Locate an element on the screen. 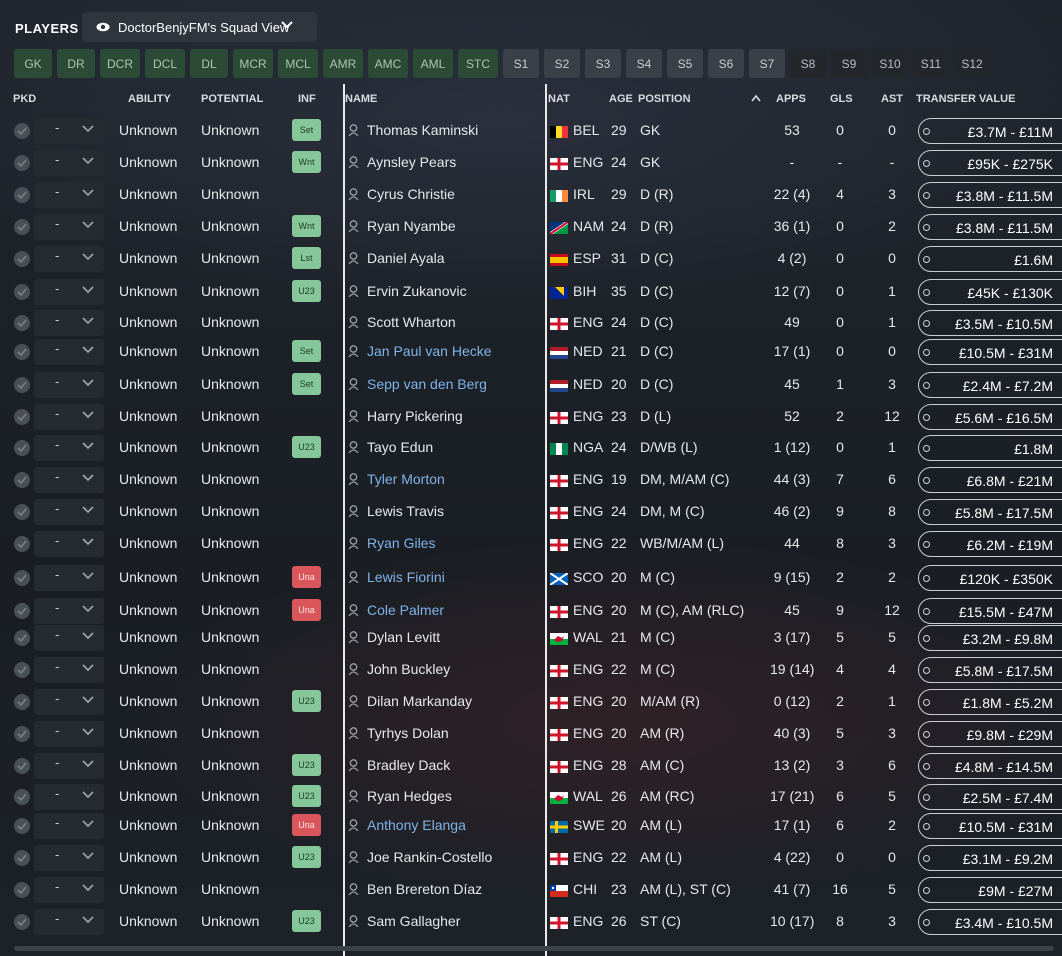  player-name-link: Ben Brereton Díaz is located at coordinates (425, 889).